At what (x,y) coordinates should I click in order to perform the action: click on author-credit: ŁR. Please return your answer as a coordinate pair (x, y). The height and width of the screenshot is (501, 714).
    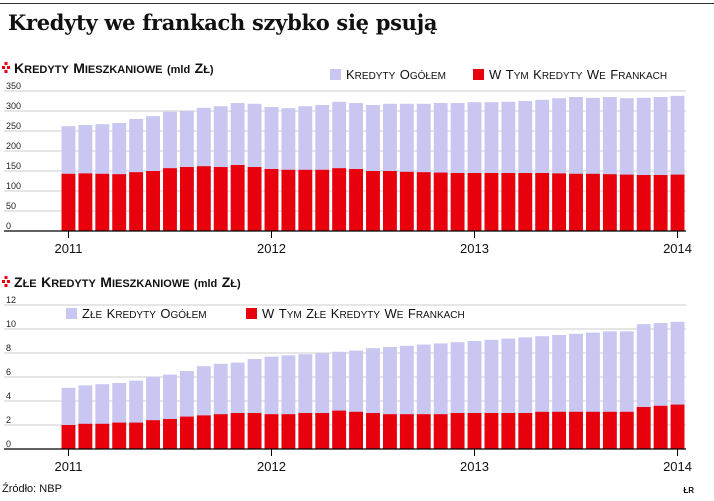
    Looking at the image, I should click on (688, 490).